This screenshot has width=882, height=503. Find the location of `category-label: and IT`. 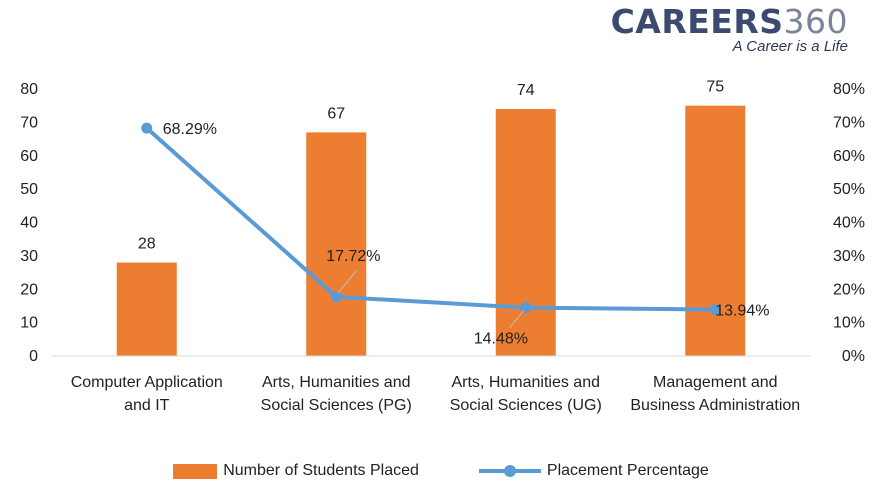

category-label: and IT is located at coordinates (147, 405).